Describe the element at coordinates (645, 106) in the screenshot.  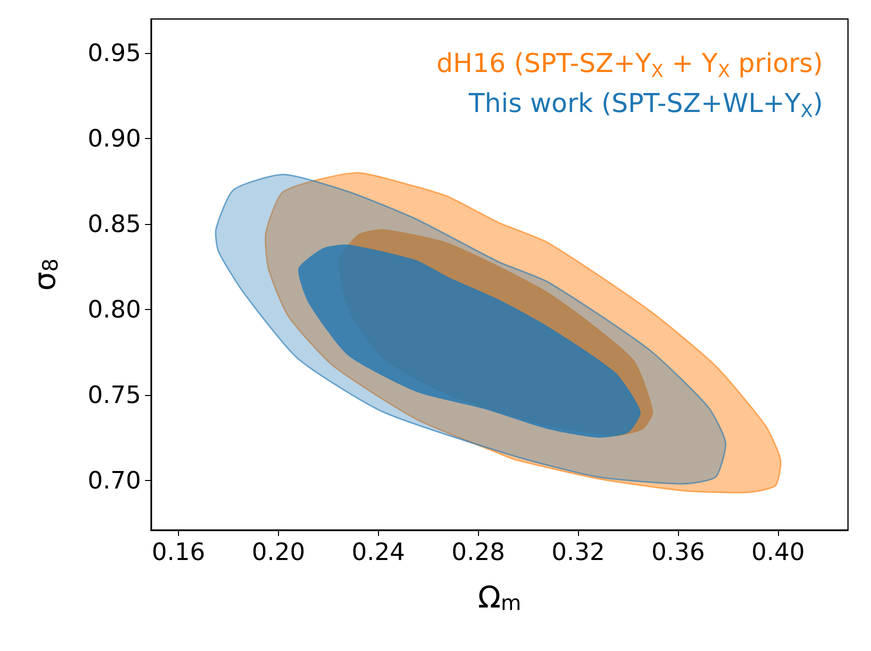
I see `text: This work (SPT-SZ+WL+Y$_{X}$)` at that location.